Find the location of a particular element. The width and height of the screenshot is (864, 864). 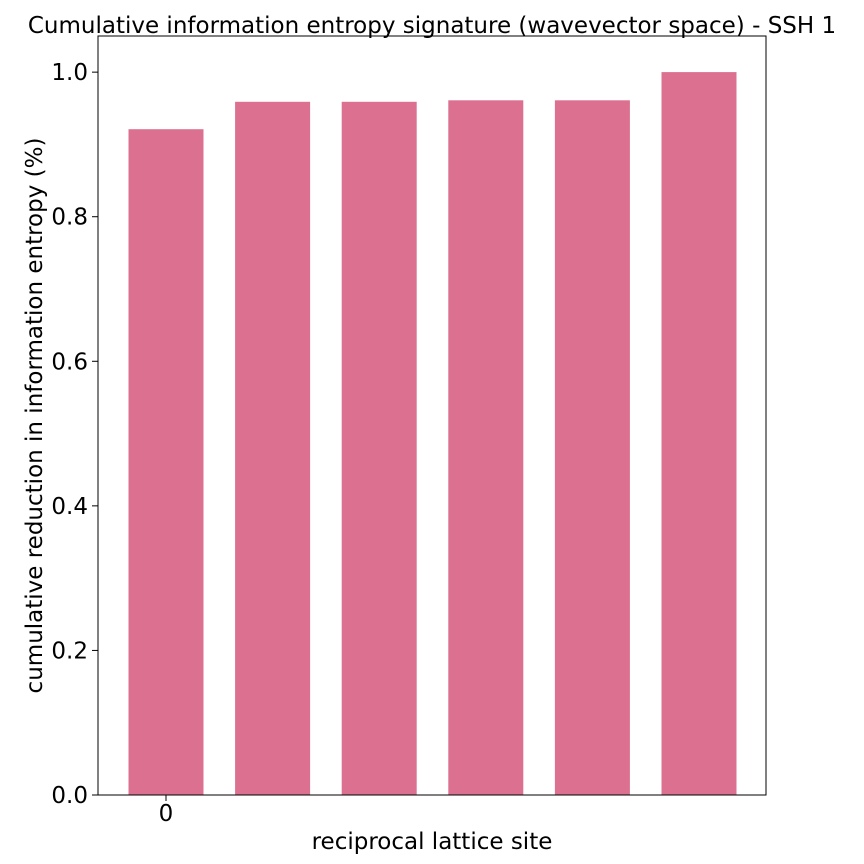

x-axis: 0 is located at coordinates (166, 811).